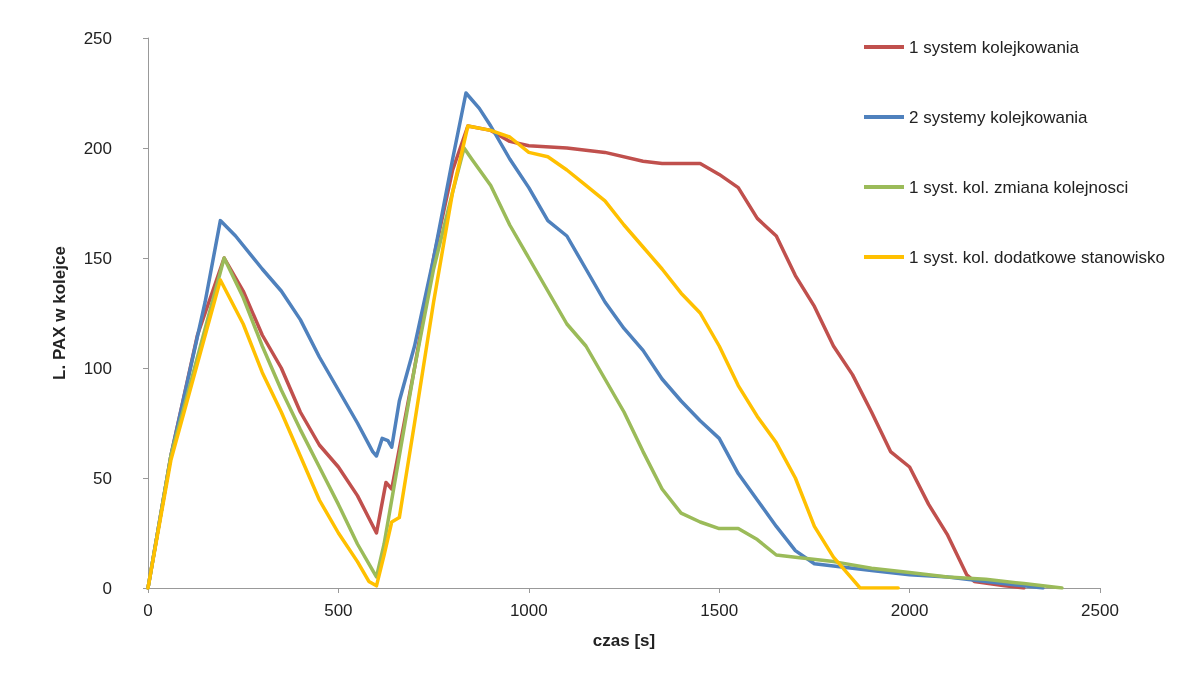  Describe the element at coordinates (97, 258) in the screenshot. I see `y-tick-label: 150` at that location.